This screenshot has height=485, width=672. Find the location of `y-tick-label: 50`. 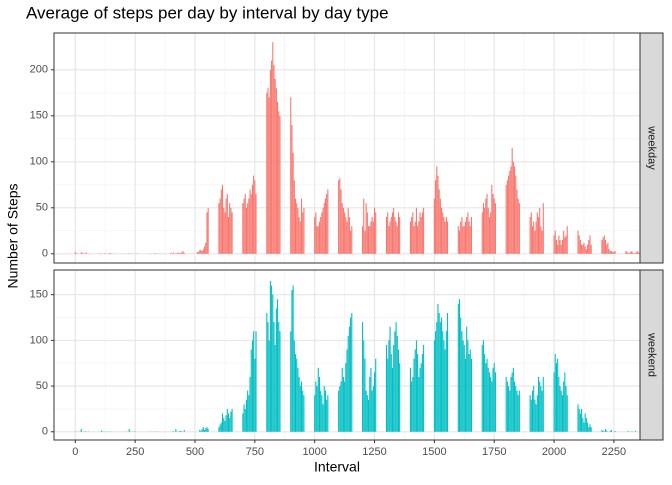

y-tick-label: 50 is located at coordinates (42, 208).